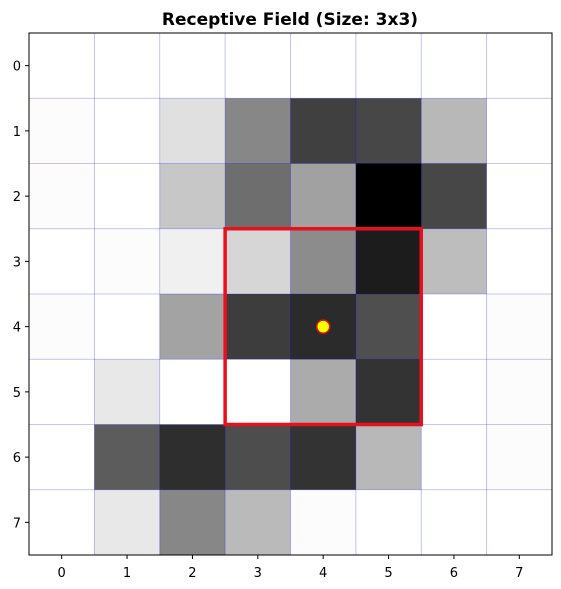 Image resolution: width=561 pixels, height=589 pixels. I want to click on x-axis: 0 1 2 3 4 5 6 7, so click(290, 568).